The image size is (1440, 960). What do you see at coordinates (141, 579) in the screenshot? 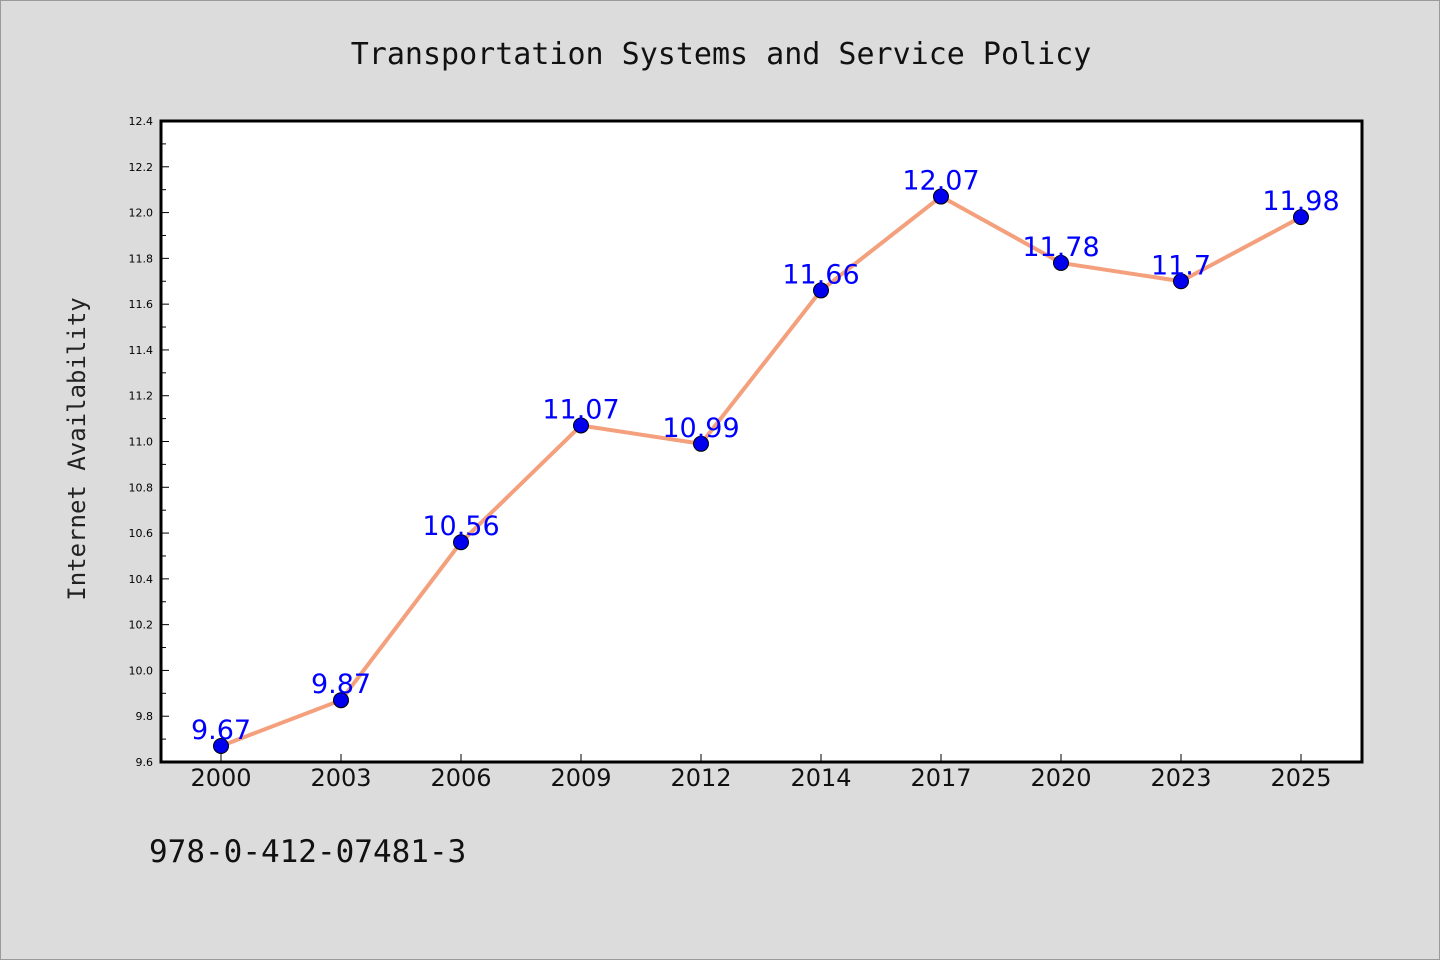
I see `y-tick-label: 10.4` at bounding box center [141, 579].